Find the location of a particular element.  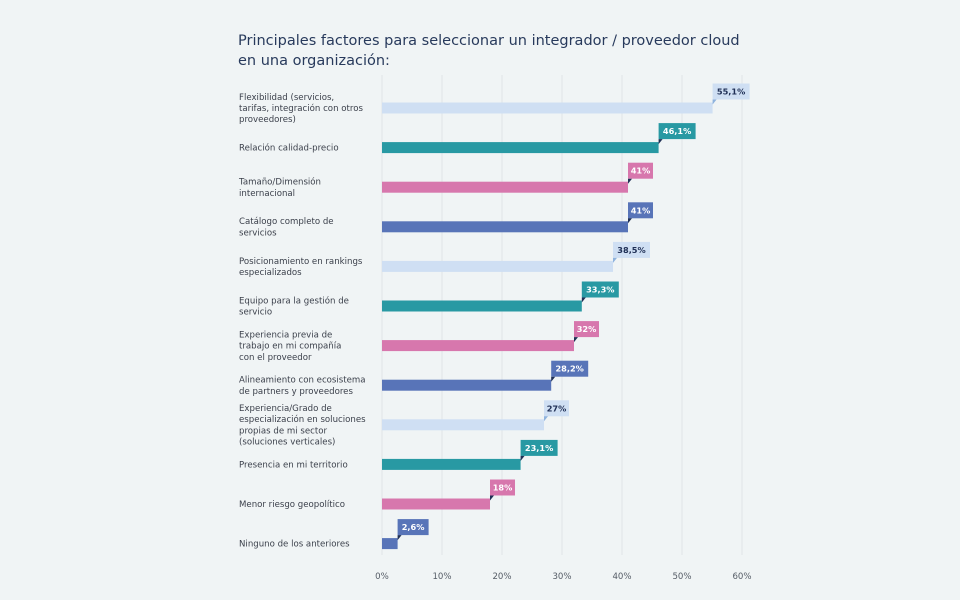

data-label: 46,1% is located at coordinates (677, 131).